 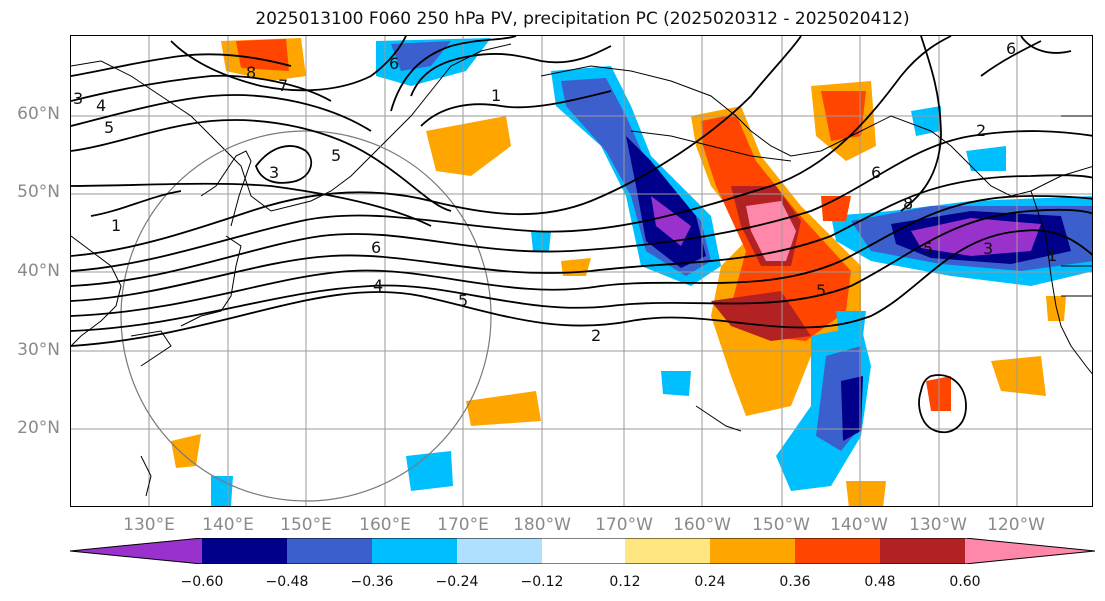 What do you see at coordinates (702, 525) in the screenshot?
I see `lon-label: 160°W` at bounding box center [702, 525].